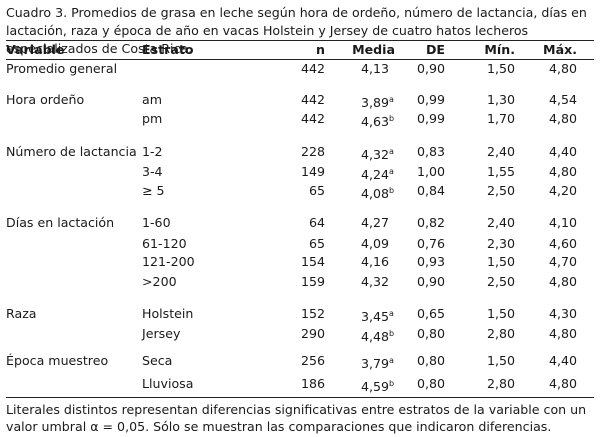 Image resolution: width=600 pixels, height=437 pixels. I want to click on cell-de: 0,65, so click(430, 313).